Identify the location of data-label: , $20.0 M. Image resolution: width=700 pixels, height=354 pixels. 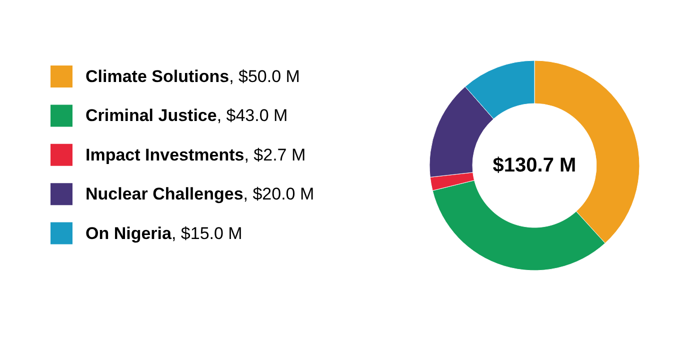
(278, 194).